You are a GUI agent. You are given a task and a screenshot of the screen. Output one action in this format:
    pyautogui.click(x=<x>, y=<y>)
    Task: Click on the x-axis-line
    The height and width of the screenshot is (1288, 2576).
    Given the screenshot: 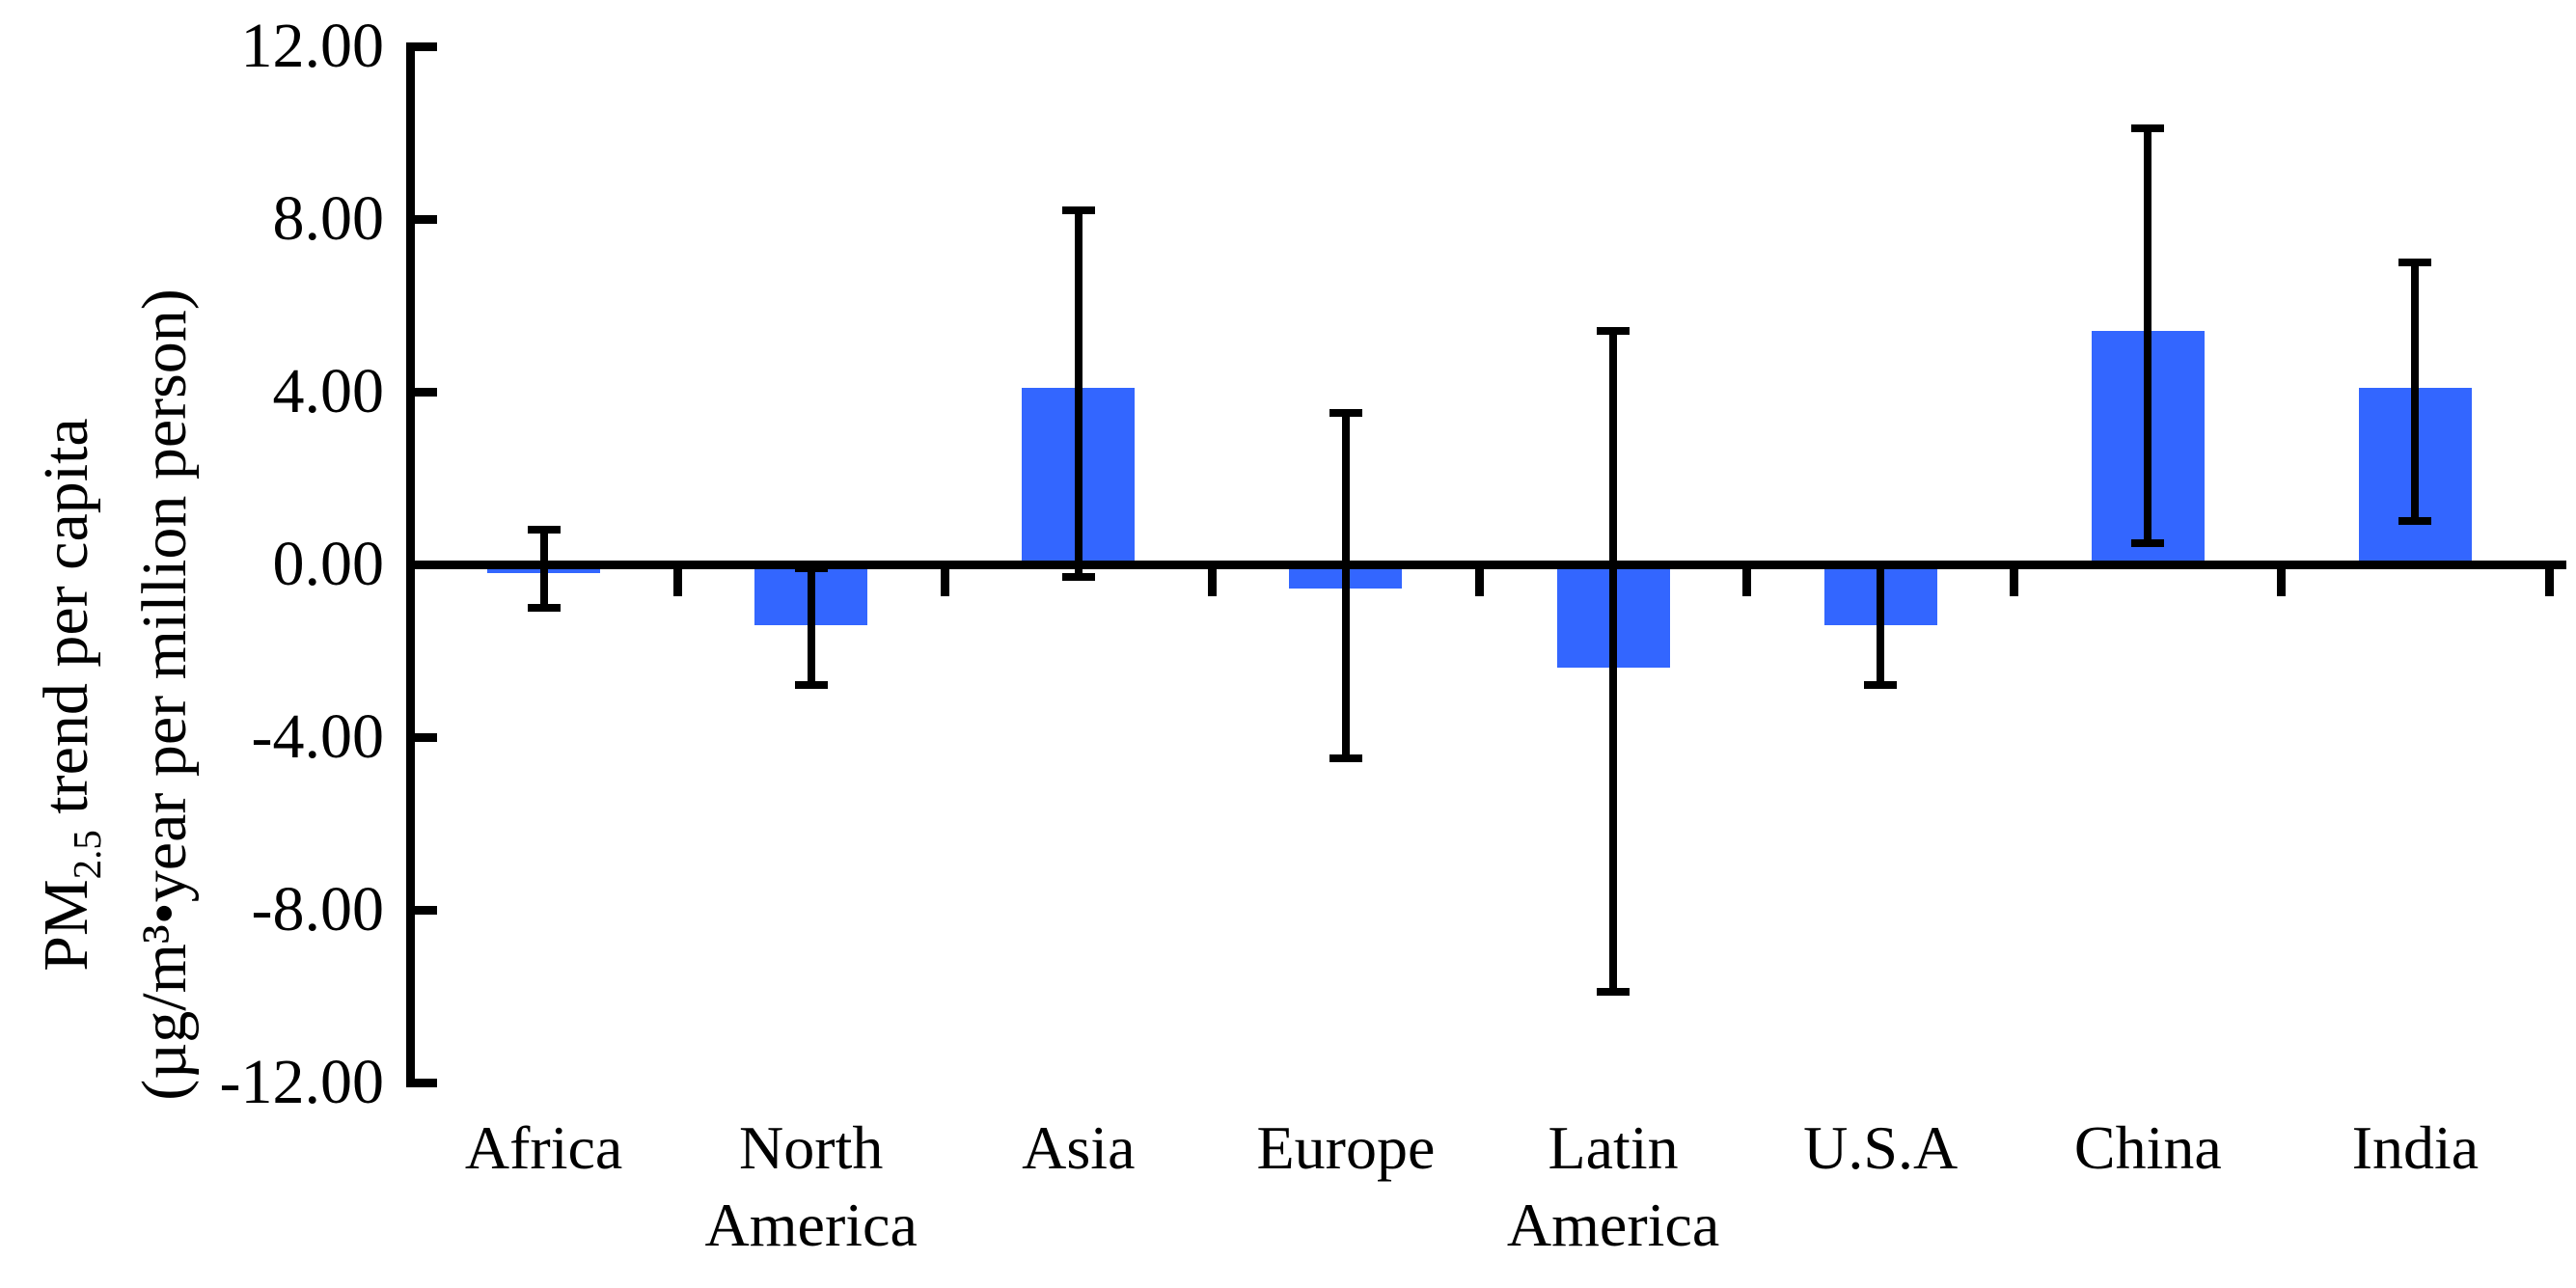 What is the action you would take?
    pyautogui.click(x=1488, y=565)
    